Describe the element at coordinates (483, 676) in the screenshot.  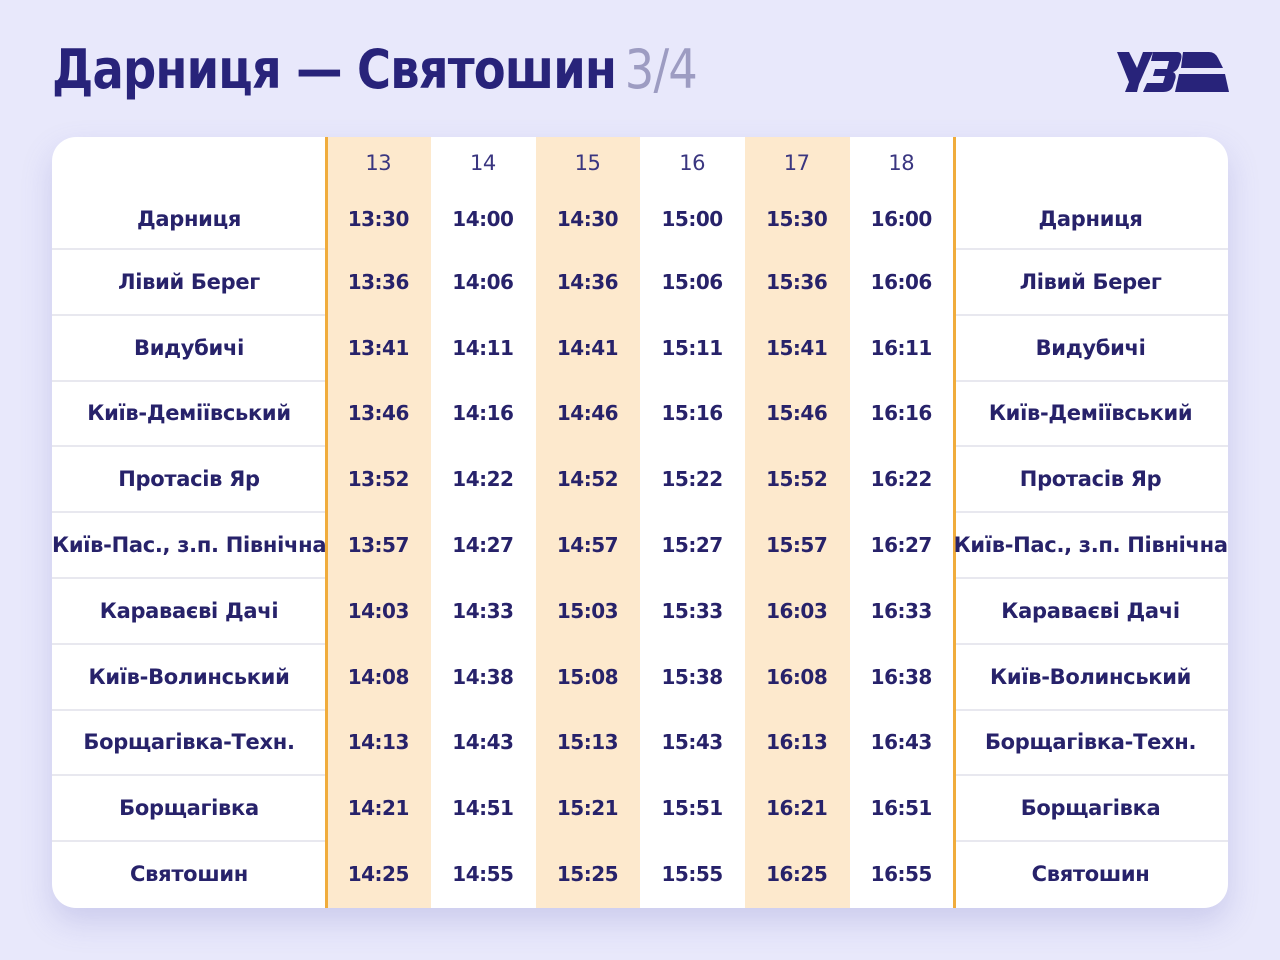
I see `departure-time: 14:38` at that location.